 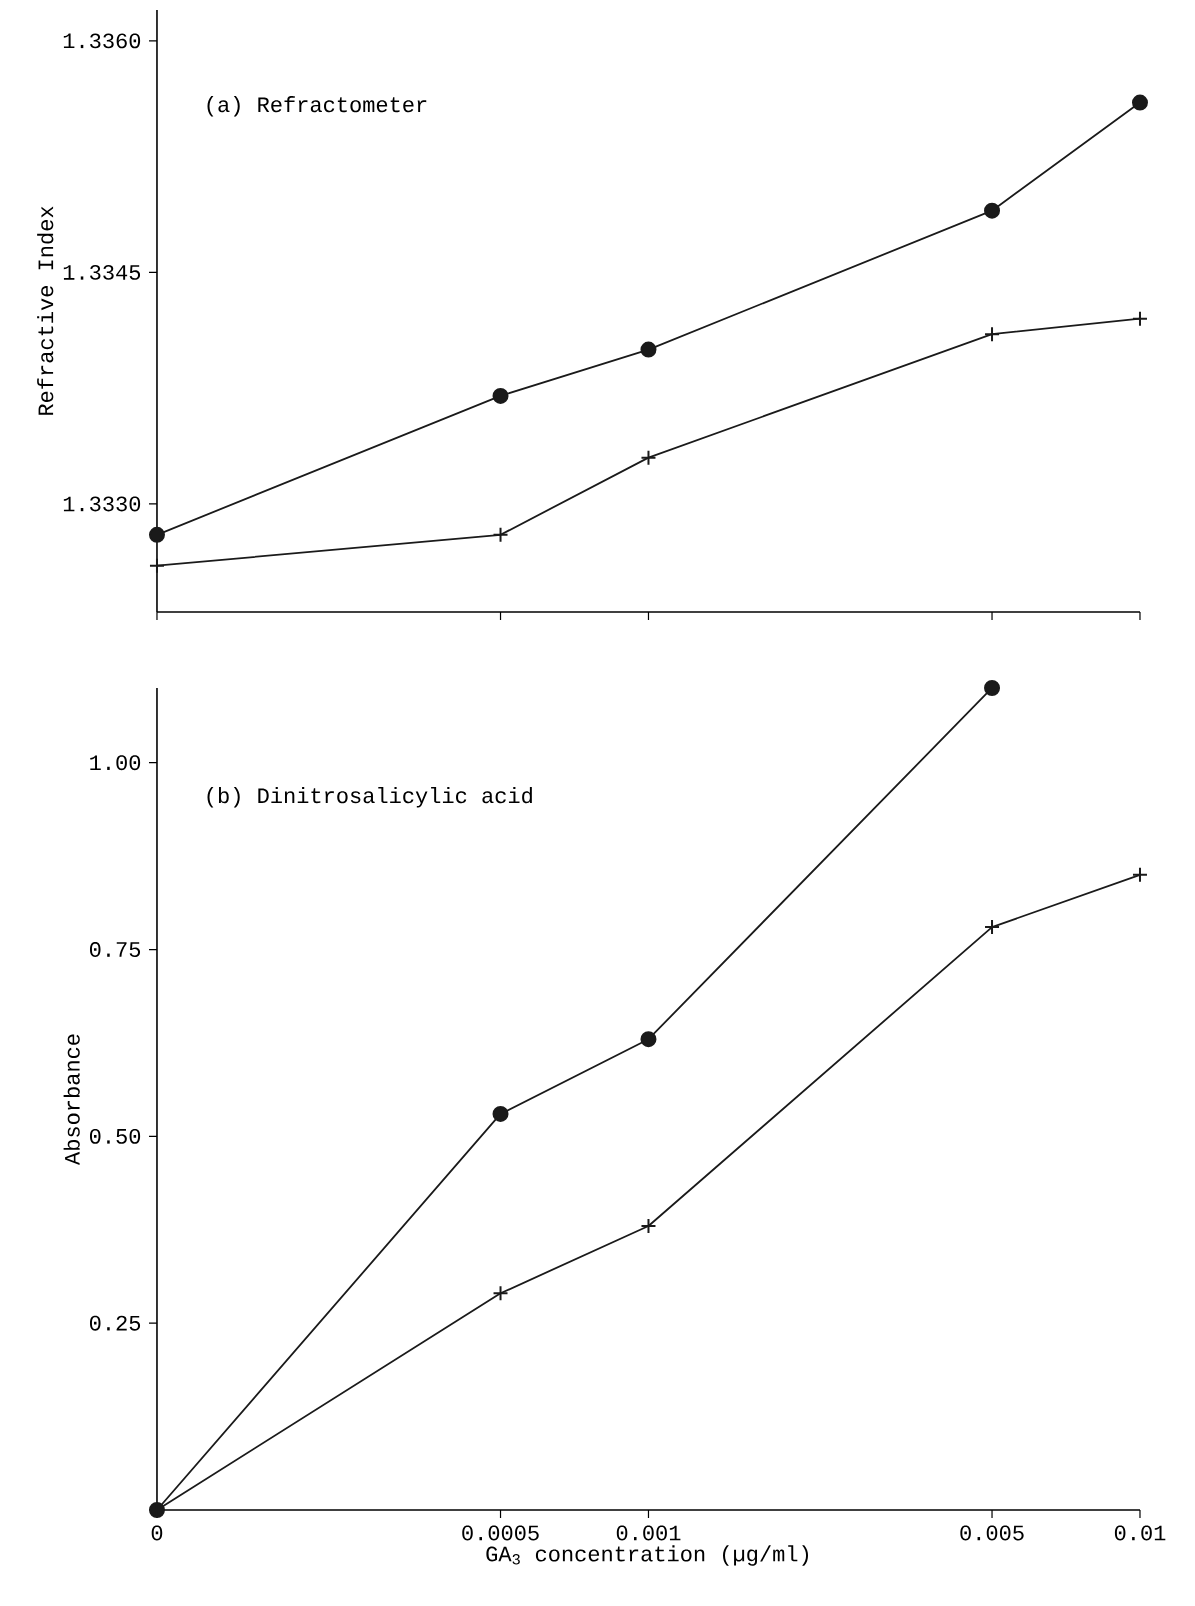 I want to click on x-tick-label: 0.0005, so click(x=500, y=1533).